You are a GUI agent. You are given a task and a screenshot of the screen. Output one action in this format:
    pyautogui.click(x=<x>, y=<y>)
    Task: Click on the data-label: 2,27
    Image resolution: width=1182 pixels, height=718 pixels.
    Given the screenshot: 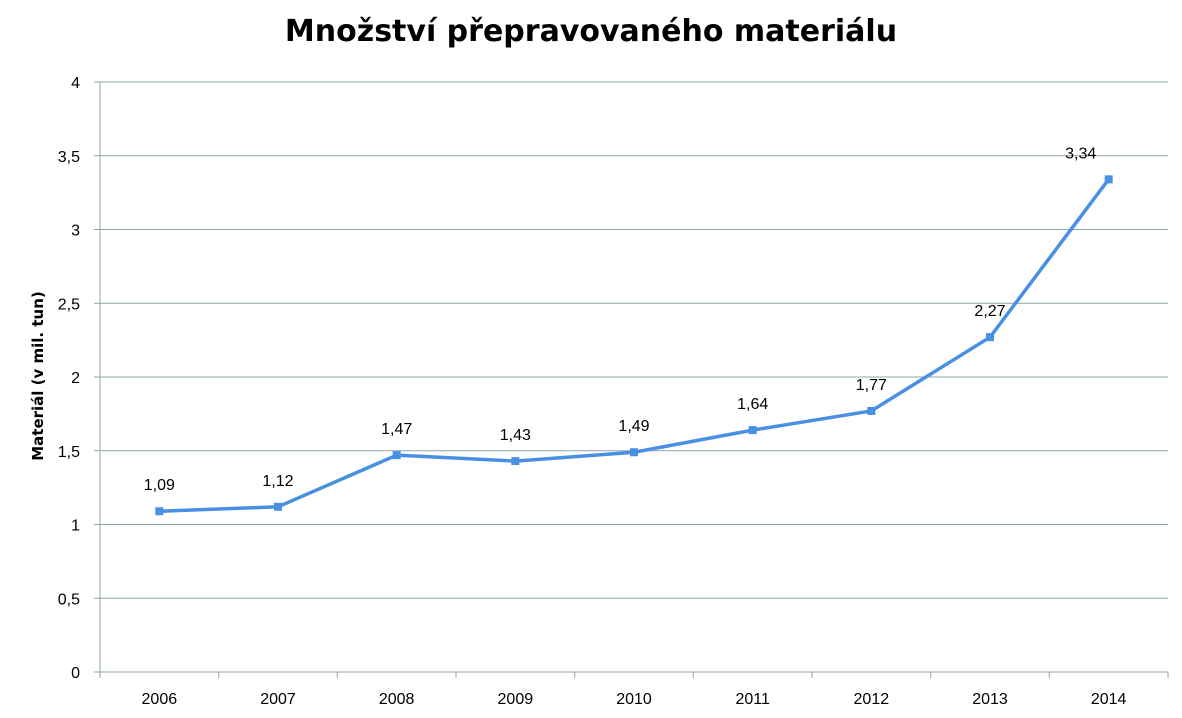 What is the action you would take?
    pyautogui.click(x=989, y=311)
    